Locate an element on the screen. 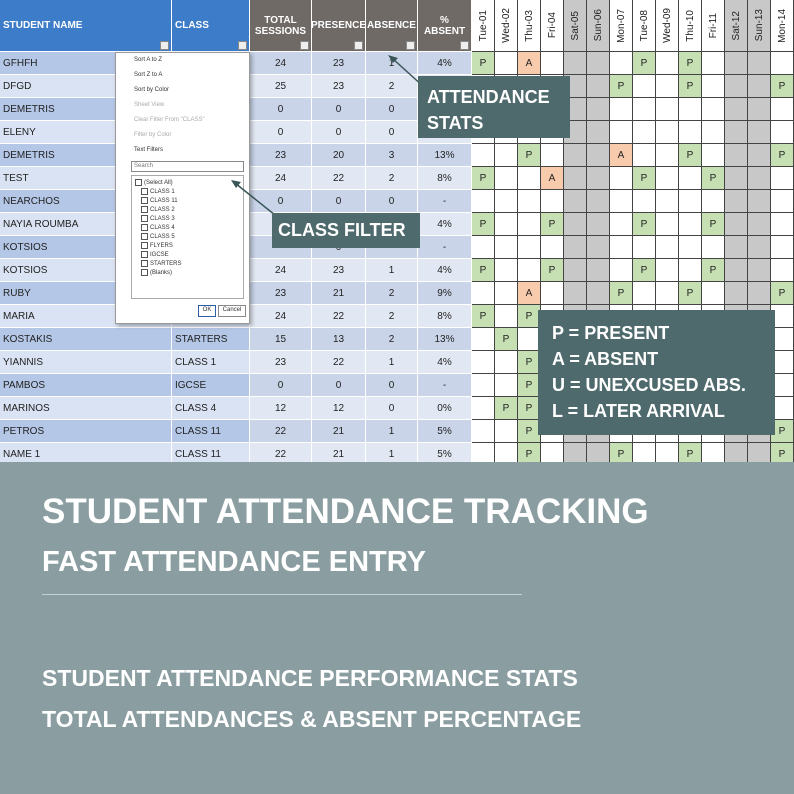 The image size is (794, 794). cell: 12 is located at coordinates (281, 408).